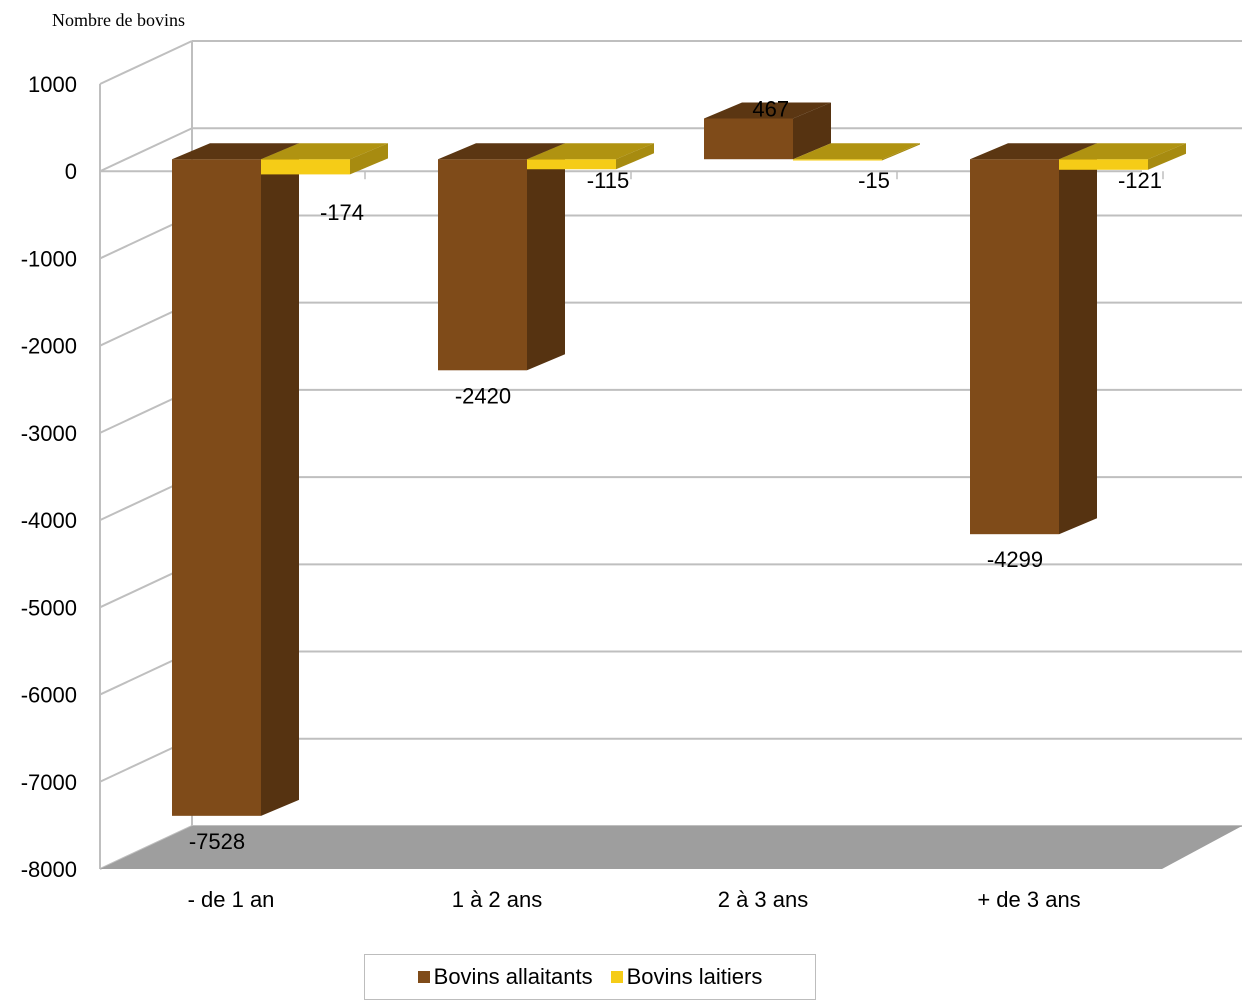  What do you see at coordinates (118, 20) in the screenshot?
I see `y-axis-title: Nombre de bovins` at bounding box center [118, 20].